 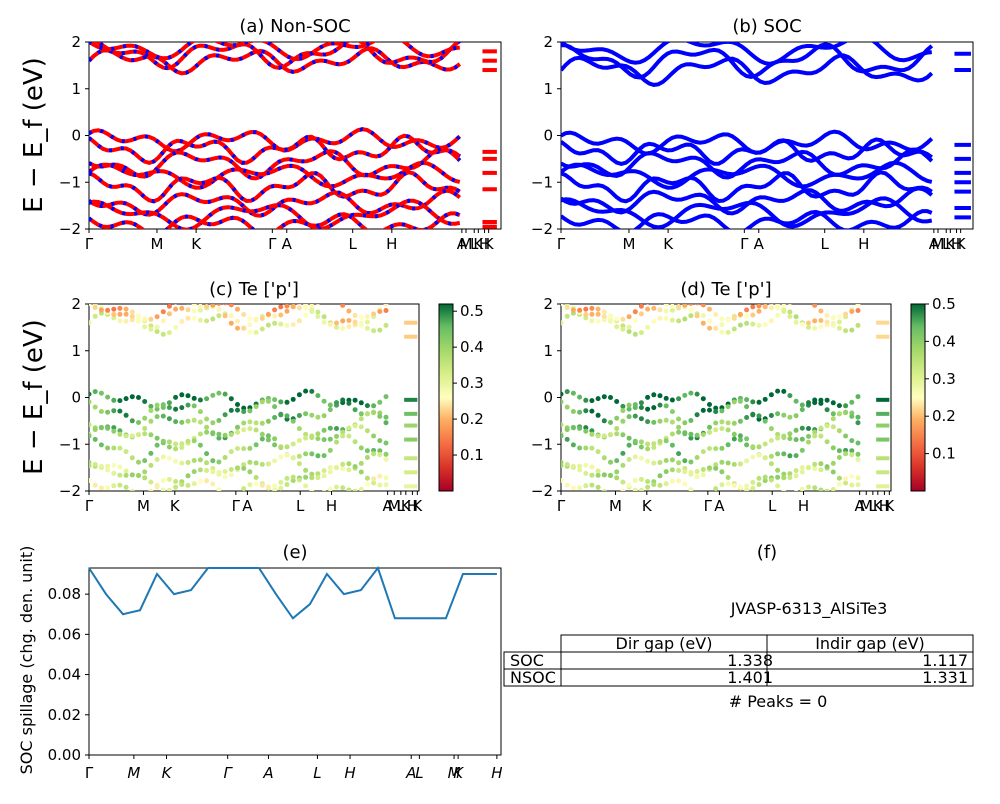 I want to click on row-soc-indir: 1.117, so click(x=945, y=660).